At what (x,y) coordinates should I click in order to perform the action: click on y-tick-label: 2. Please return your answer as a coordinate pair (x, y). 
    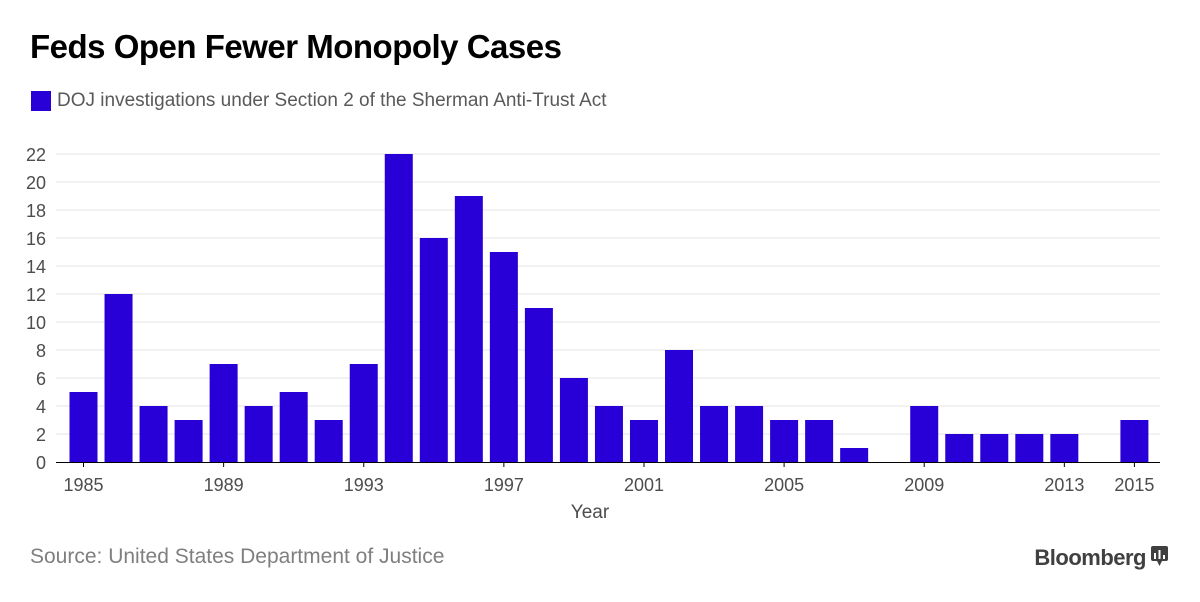
    Looking at the image, I should click on (41, 435).